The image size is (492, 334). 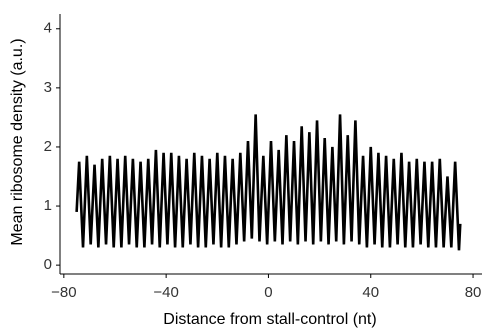 What do you see at coordinates (269, 319) in the screenshot?
I see `x-axis-title: Distance from stall-control (nt)` at bounding box center [269, 319].